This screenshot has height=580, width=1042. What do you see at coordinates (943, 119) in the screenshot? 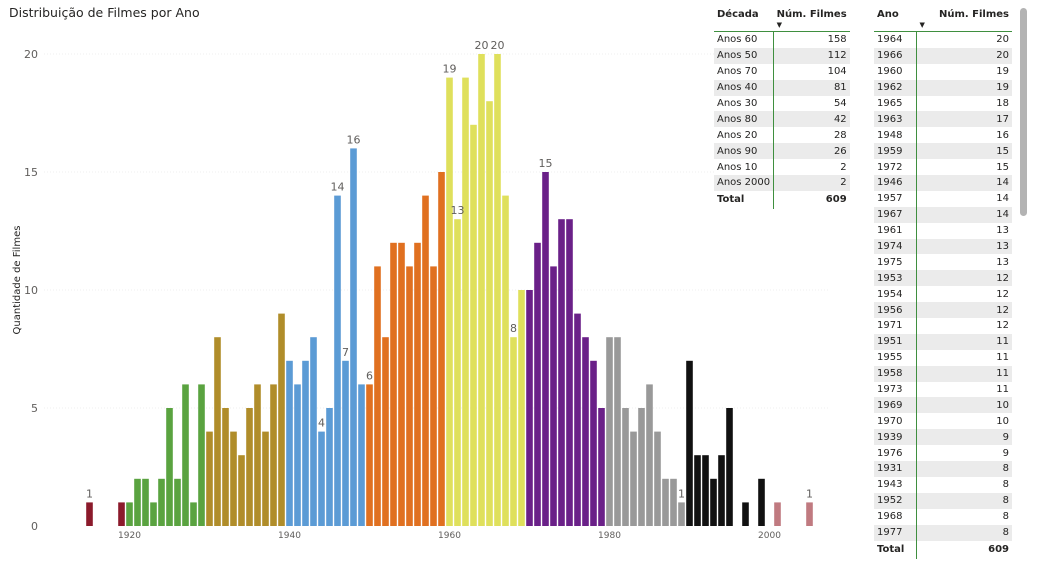
I see `year-row: 1963 17` at bounding box center [943, 119].